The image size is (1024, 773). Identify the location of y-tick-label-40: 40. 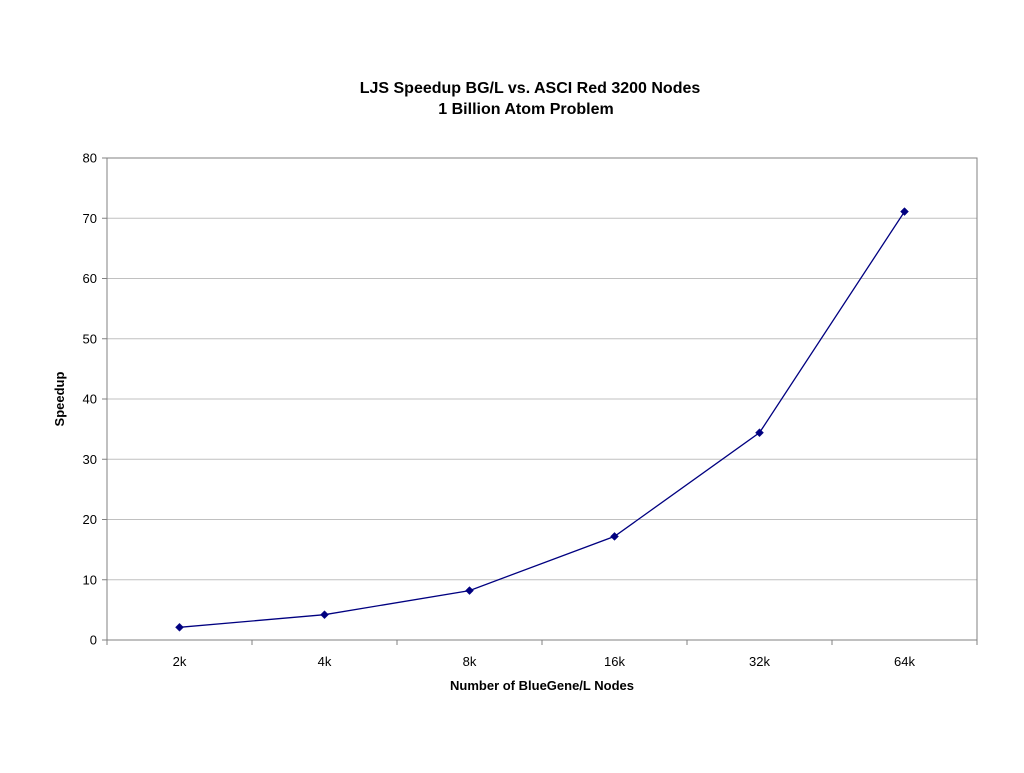
(90, 399).